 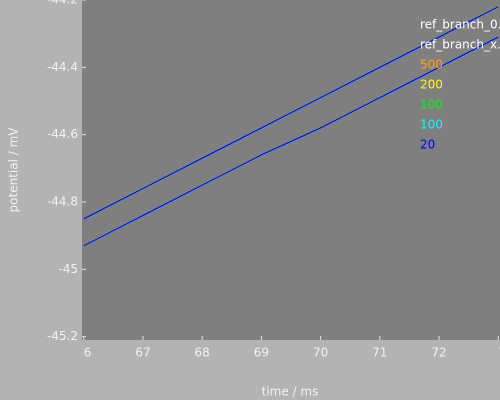 I want to click on x-tick-label: 69, so click(x=261, y=353).